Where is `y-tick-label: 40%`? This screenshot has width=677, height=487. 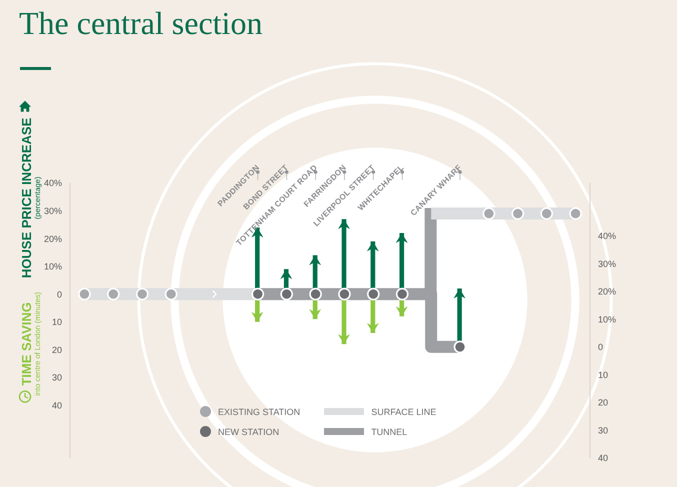
y-tick-label: 40% is located at coordinates (53, 183).